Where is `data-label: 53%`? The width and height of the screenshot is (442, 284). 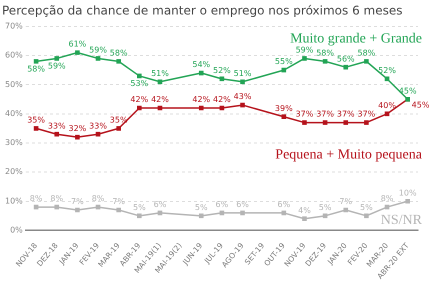 data-label: 53% is located at coordinates (139, 83).